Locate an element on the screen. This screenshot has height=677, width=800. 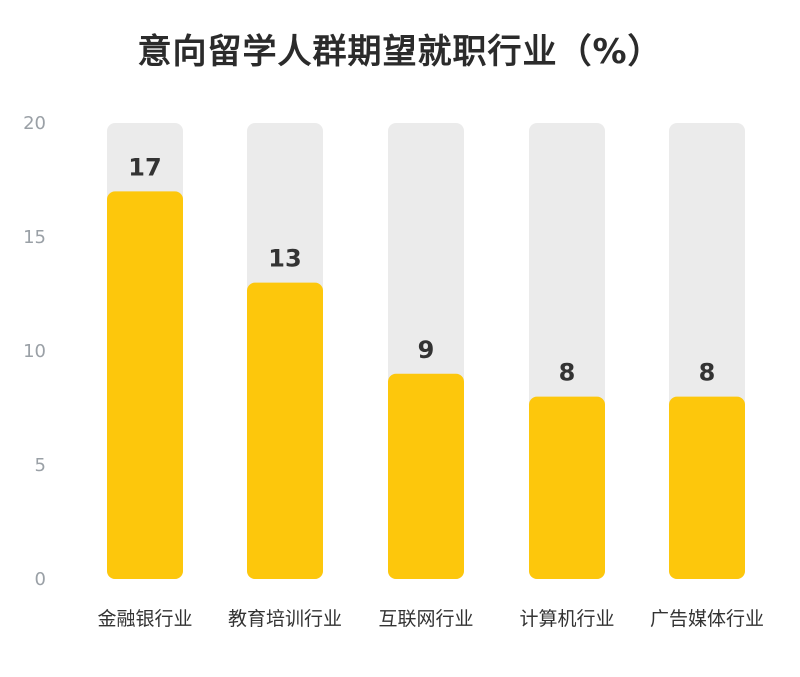
y-tick-label: 0 is located at coordinates (40, 579).